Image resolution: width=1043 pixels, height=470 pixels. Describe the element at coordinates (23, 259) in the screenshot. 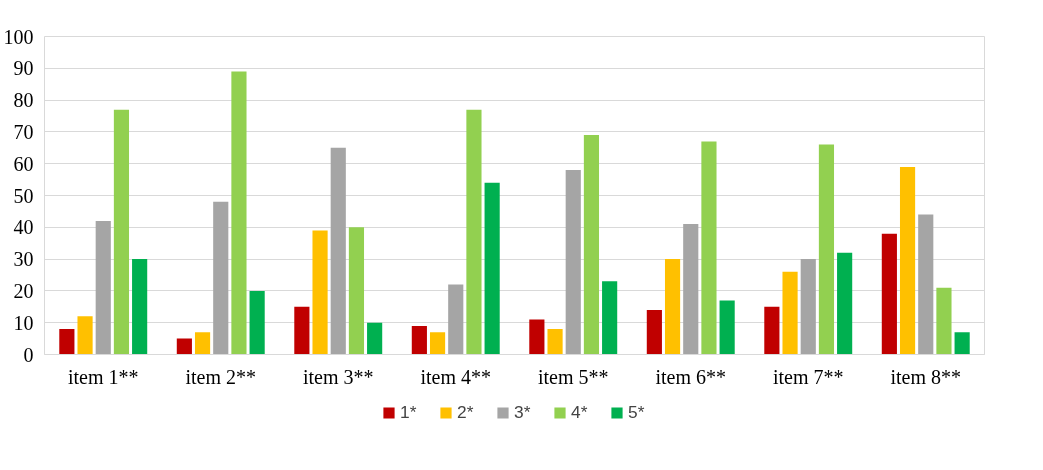

I see `y-tick-label: 30` at that location.